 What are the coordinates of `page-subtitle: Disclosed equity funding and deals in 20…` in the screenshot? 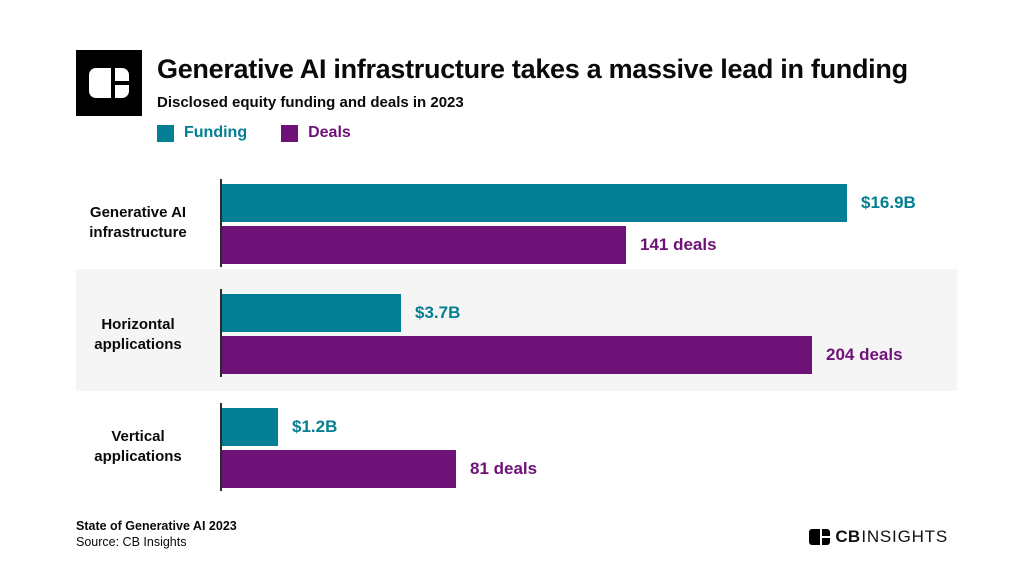 It's located at (310, 102).